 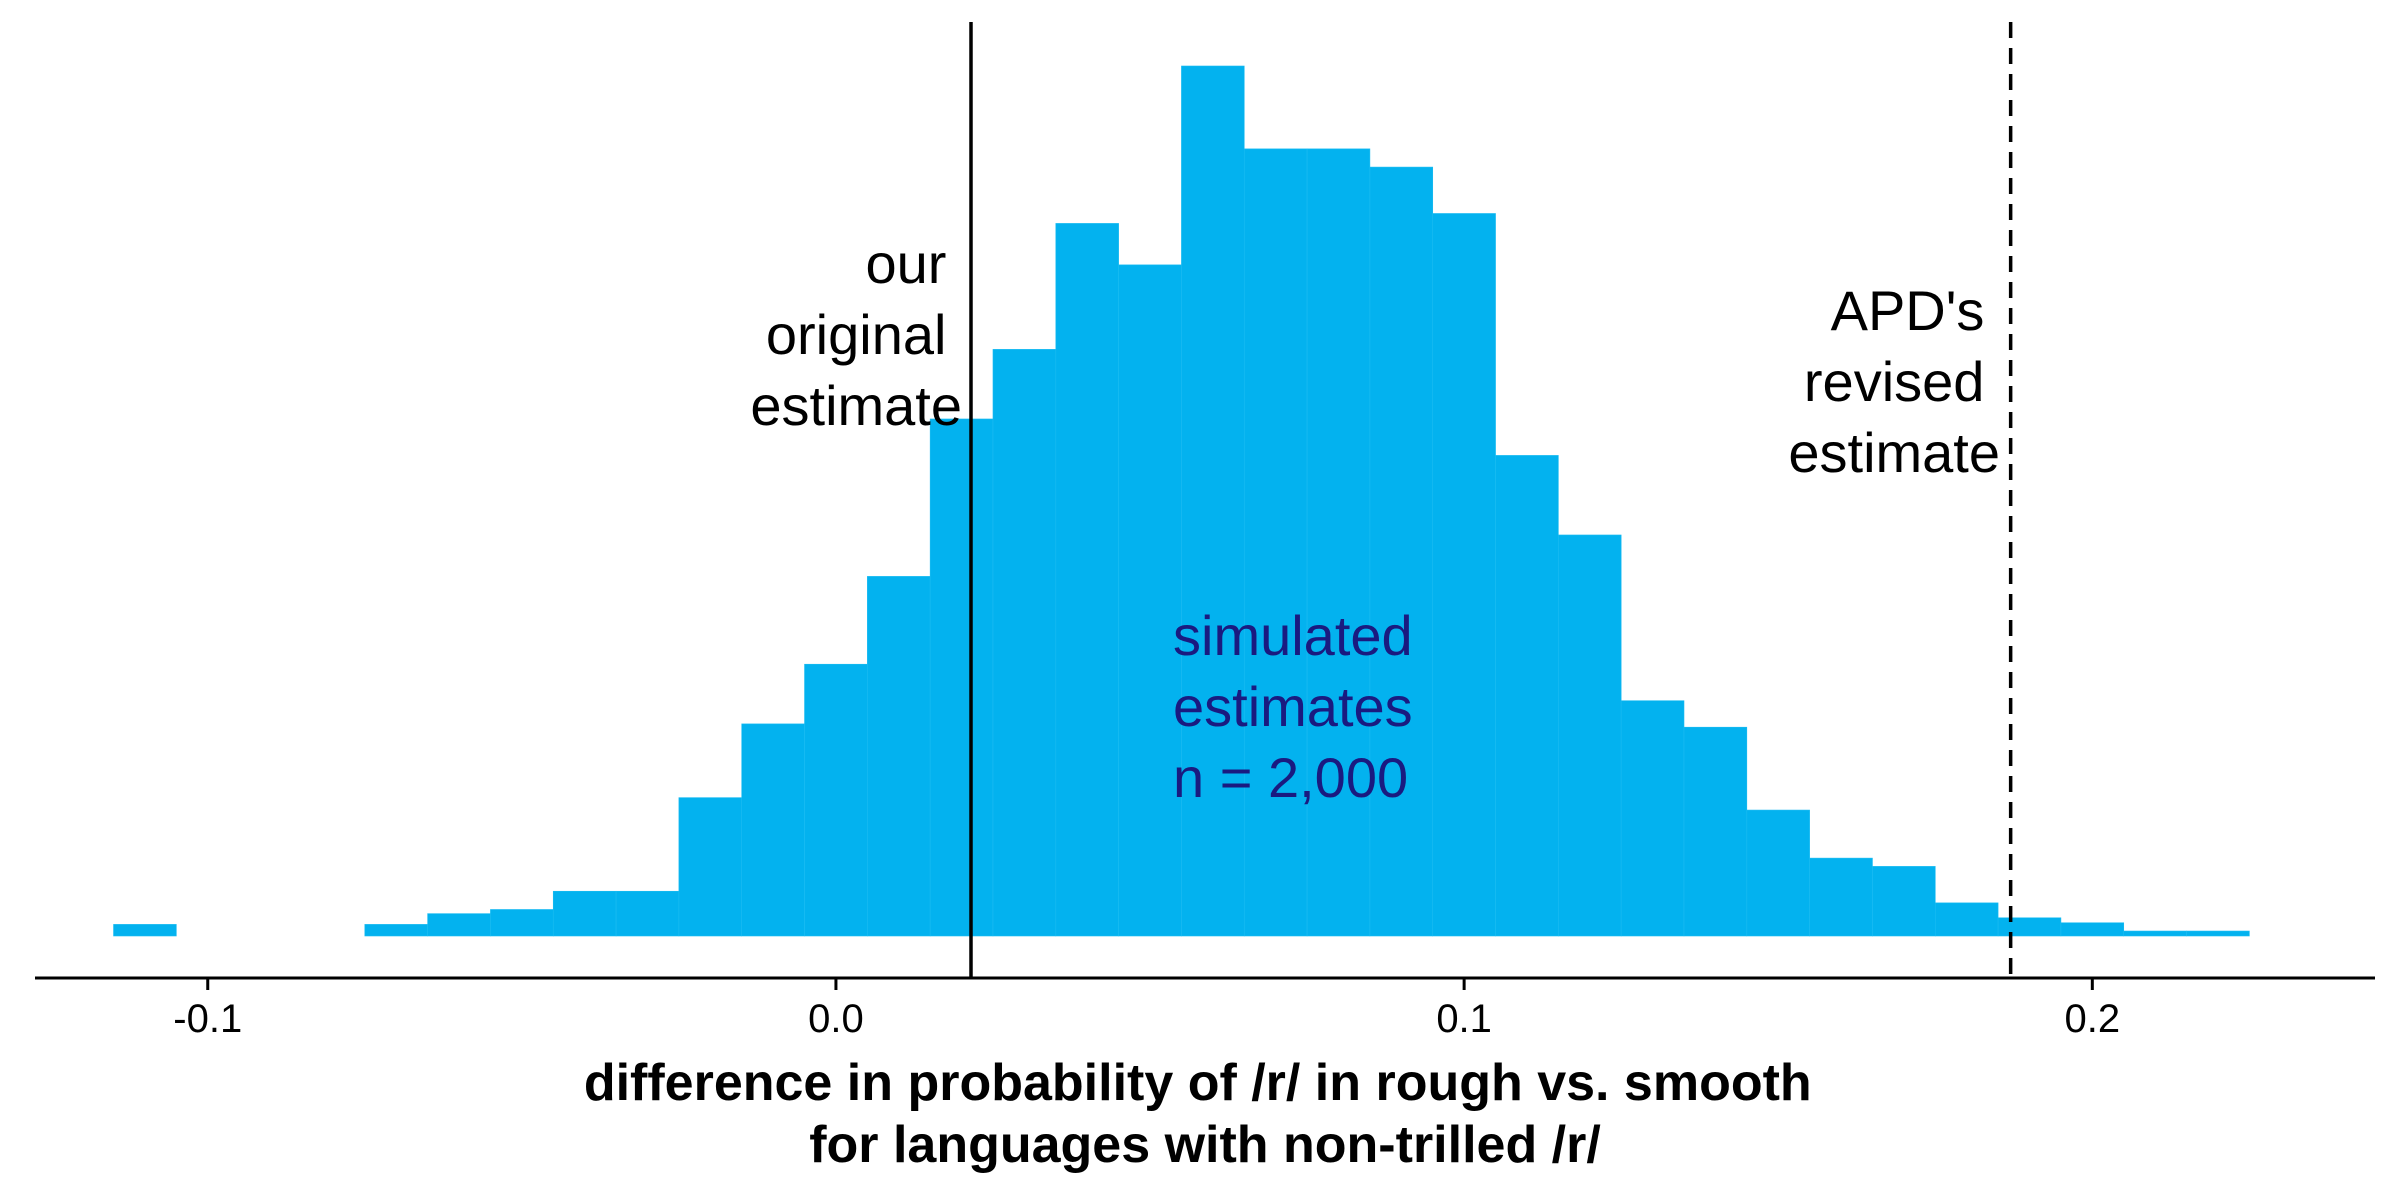 I want to click on revised-estimate-label-line: revised, so click(x=1894, y=381).